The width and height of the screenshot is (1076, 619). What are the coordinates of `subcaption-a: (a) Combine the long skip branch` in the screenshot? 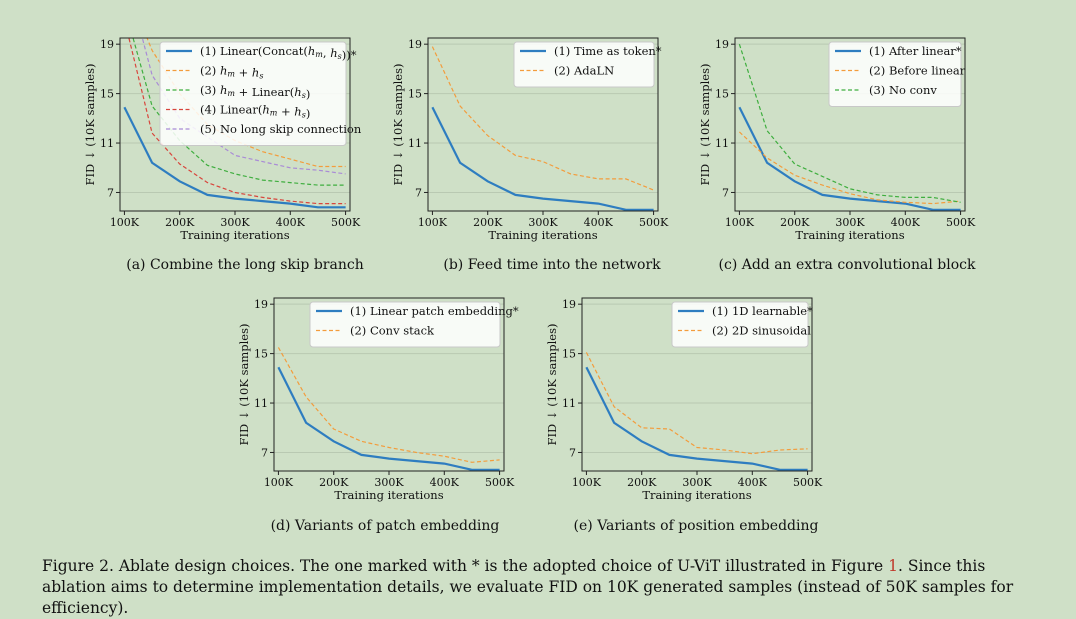 It's located at (245, 265).